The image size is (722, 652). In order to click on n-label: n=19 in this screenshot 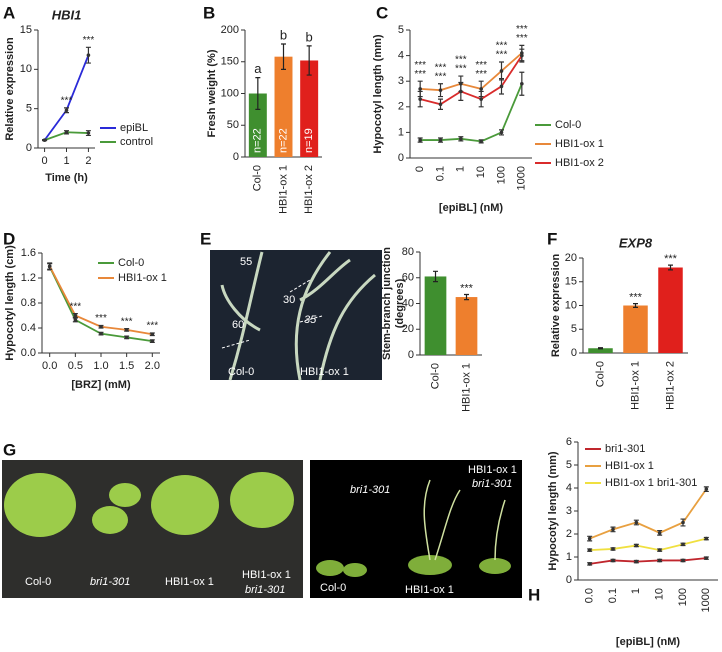, I will do `click(309, 140)`.